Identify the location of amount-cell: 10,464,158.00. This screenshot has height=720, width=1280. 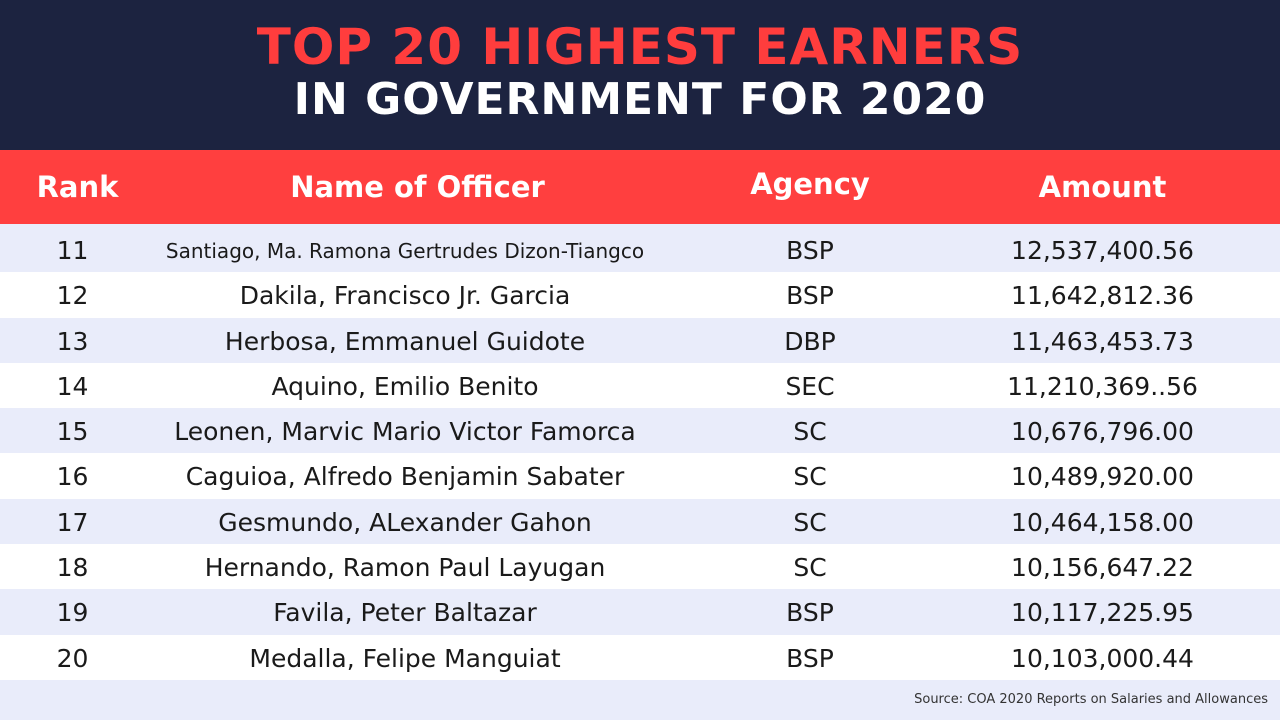
(1102, 522).